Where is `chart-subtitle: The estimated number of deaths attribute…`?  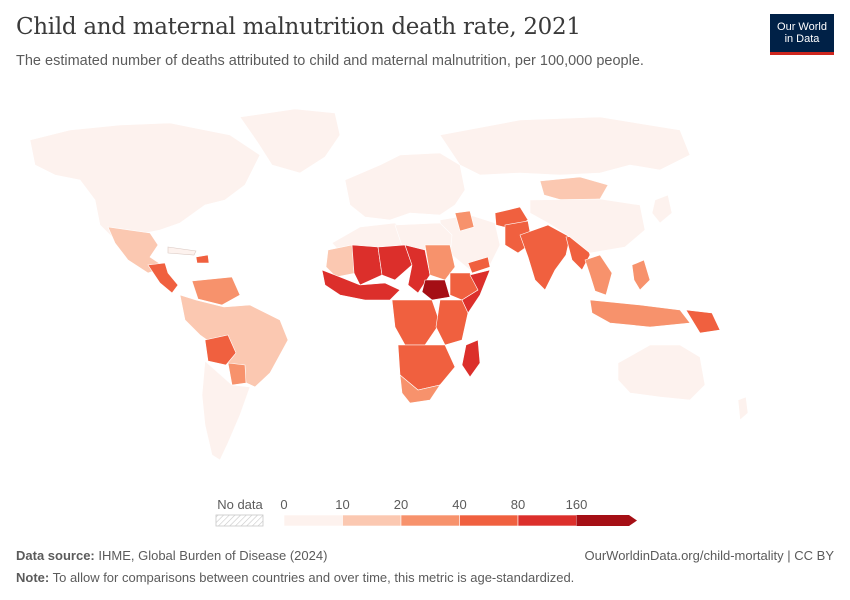 chart-subtitle: The estimated number of deaths attribute… is located at coordinates (330, 61).